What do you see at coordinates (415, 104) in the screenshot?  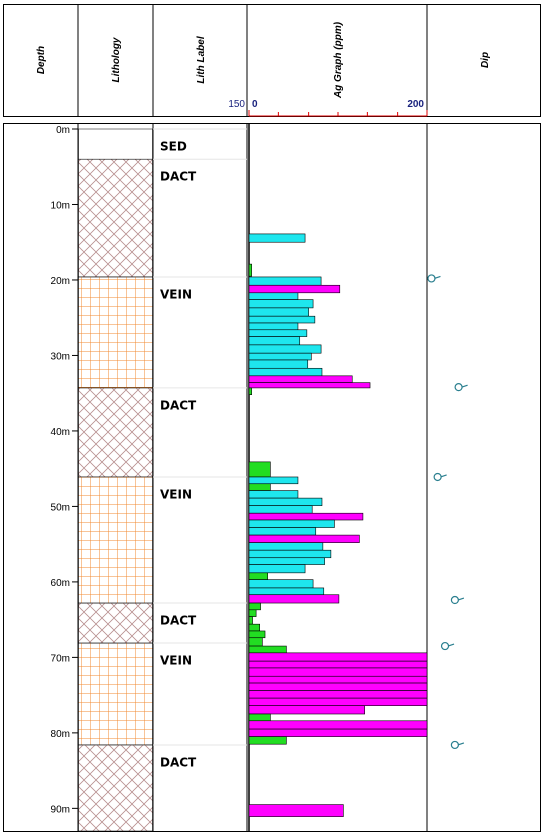 I see `x-tick-label: 200` at bounding box center [415, 104].